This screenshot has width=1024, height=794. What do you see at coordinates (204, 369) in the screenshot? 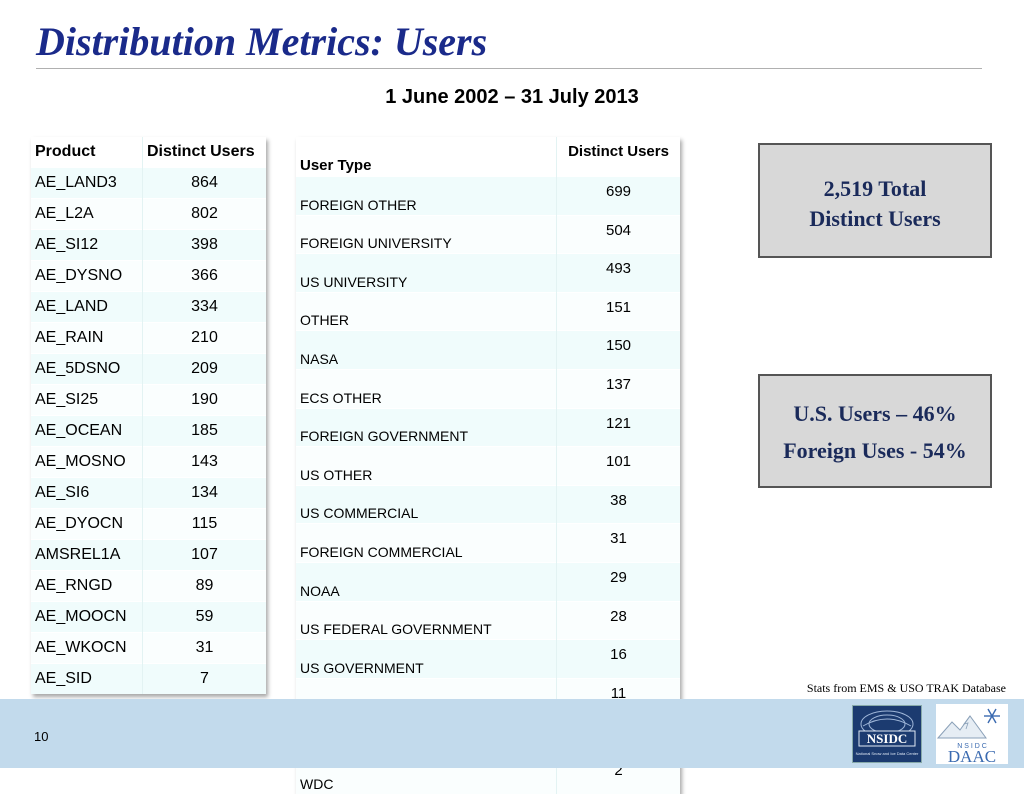
I see `row-value-cell: 209` at bounding box center [204, 369].